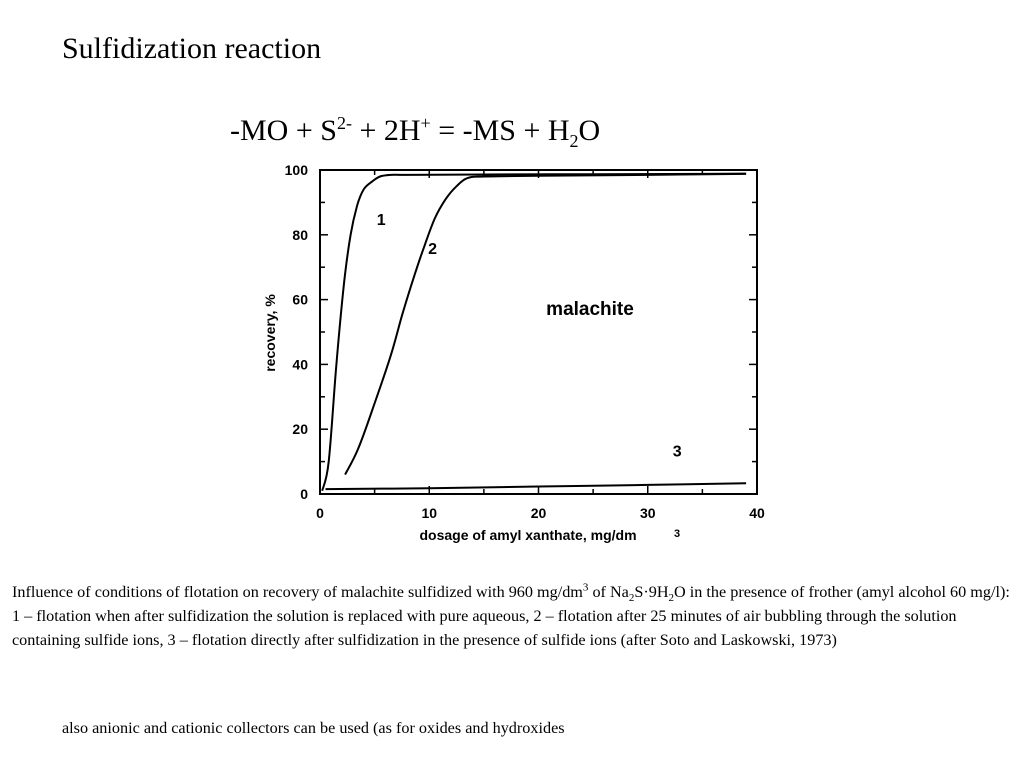 The height and width of the screenshot is (768, 1024). Describe the element at coordinates (585, 587) in the screenshot. I see `caption-superscript: 3` at that location.